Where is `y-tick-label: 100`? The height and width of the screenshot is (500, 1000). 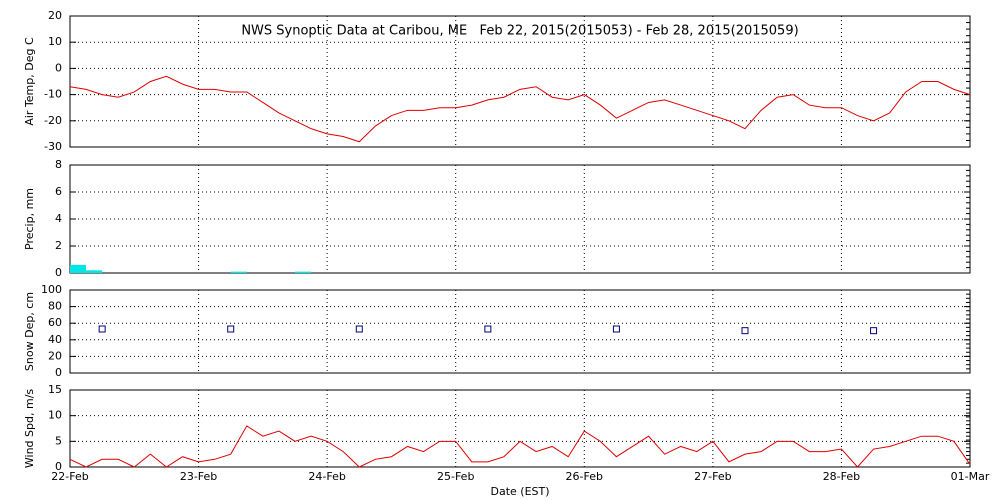
y-tick-label: 100 is located at coordinates (51, 289).